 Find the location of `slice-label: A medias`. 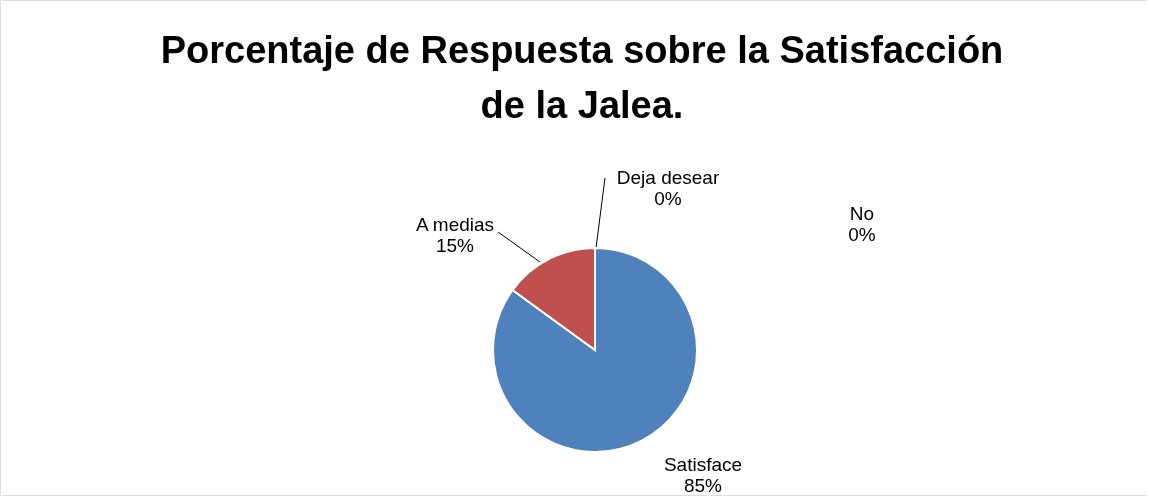

slice-label: A medias is located at coordinates (455, 224).